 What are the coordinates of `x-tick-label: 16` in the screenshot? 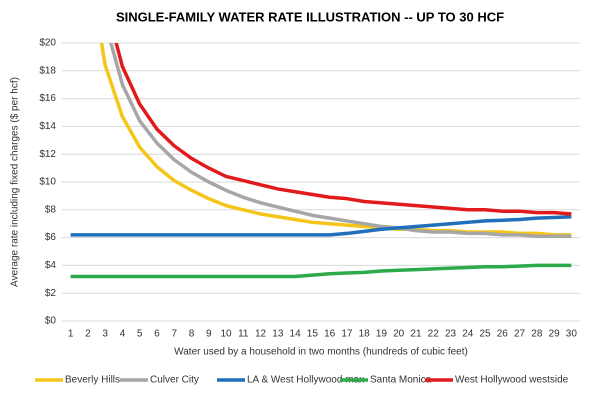 It's located at (330, 334).